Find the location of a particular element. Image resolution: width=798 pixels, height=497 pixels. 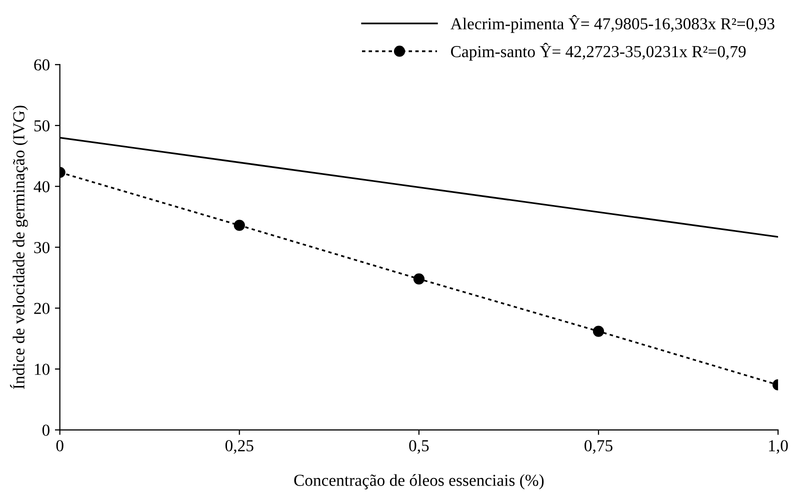

x-tick-label: 0,25 is located at coordinates (239, 447).